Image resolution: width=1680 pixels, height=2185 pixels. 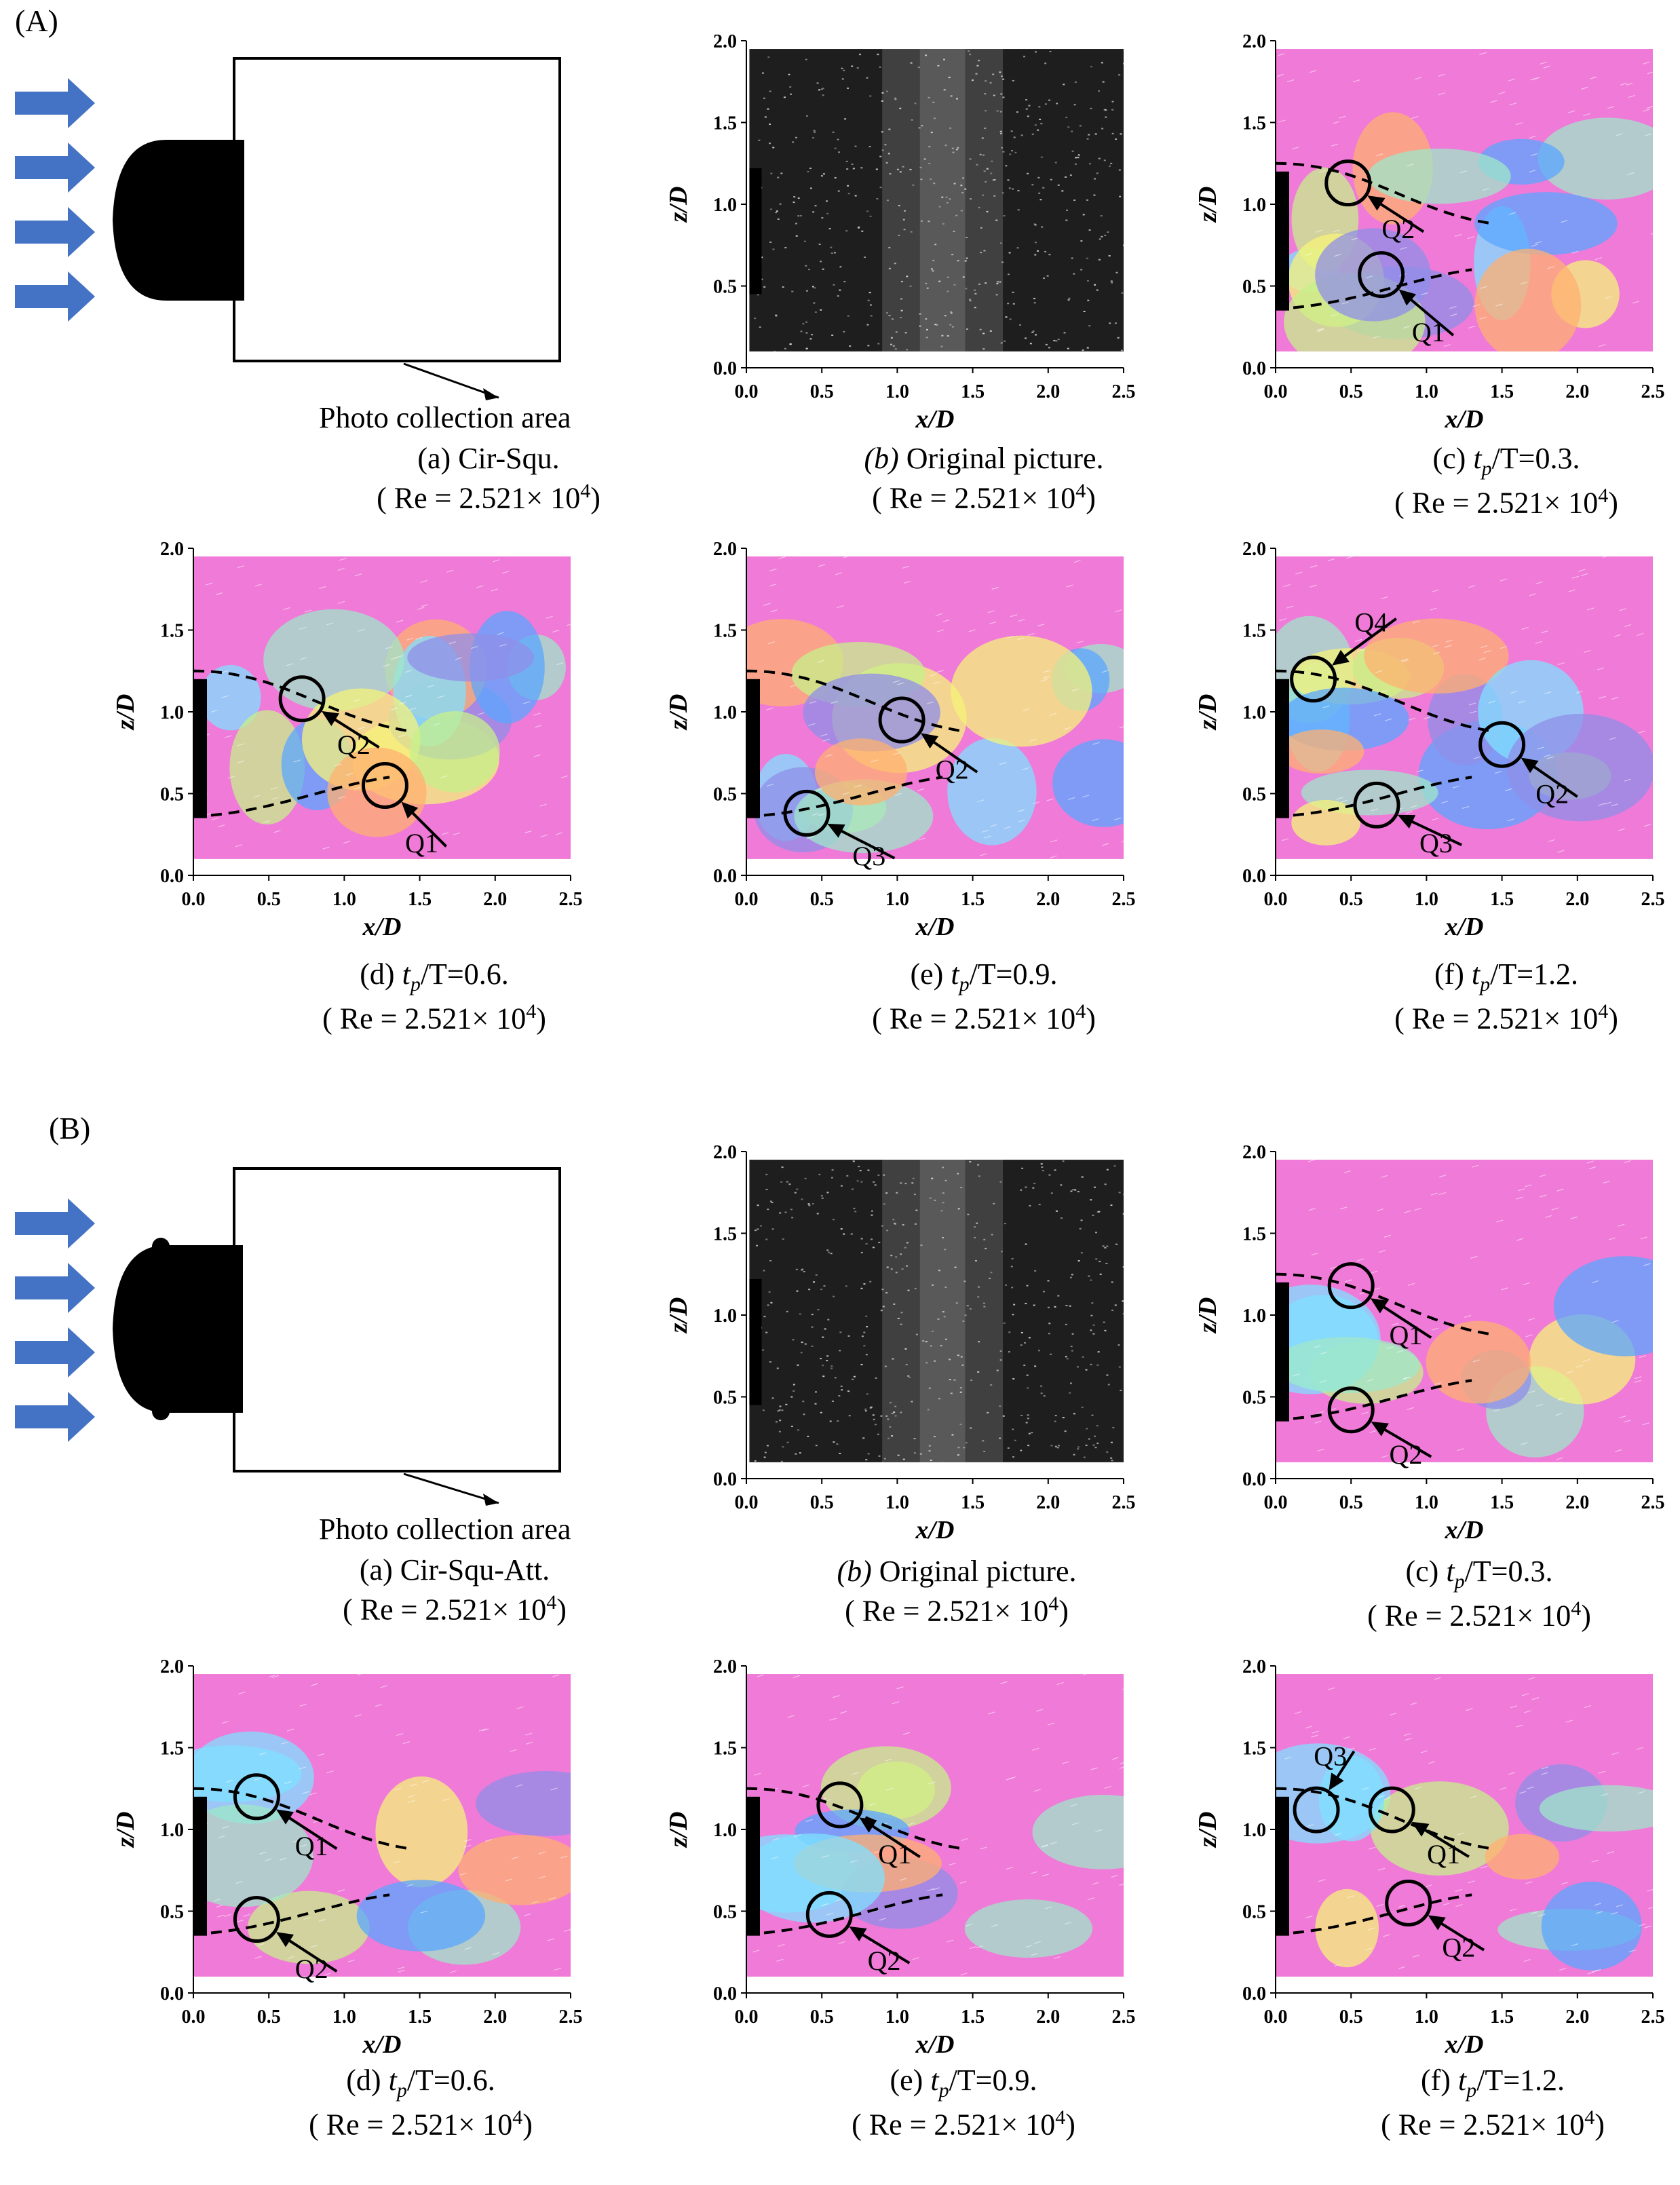 What do you see at coordinates (161, 1246) in the screenshot?
I see `attachment-top` at bounding box center [161, 1246].